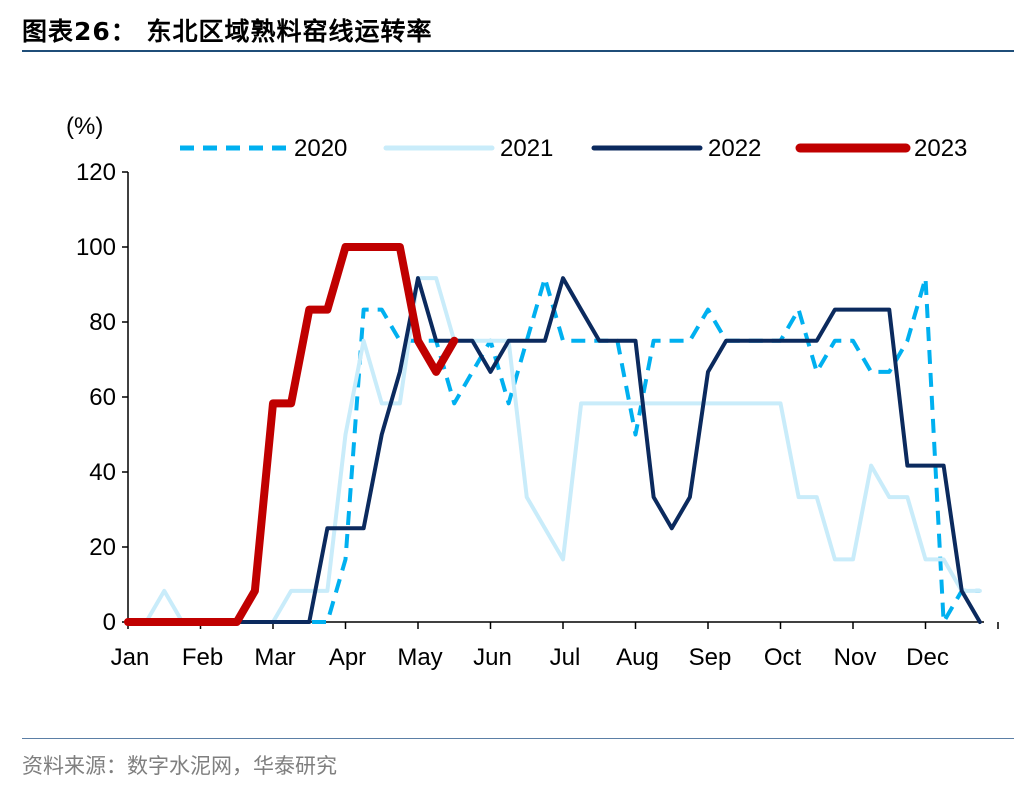 The width and height of the screenshot is (1036, 792). What do you see at coordinates (518, 51) in the screenshot?
I see `title-divider` at bounding box center [518, 51].